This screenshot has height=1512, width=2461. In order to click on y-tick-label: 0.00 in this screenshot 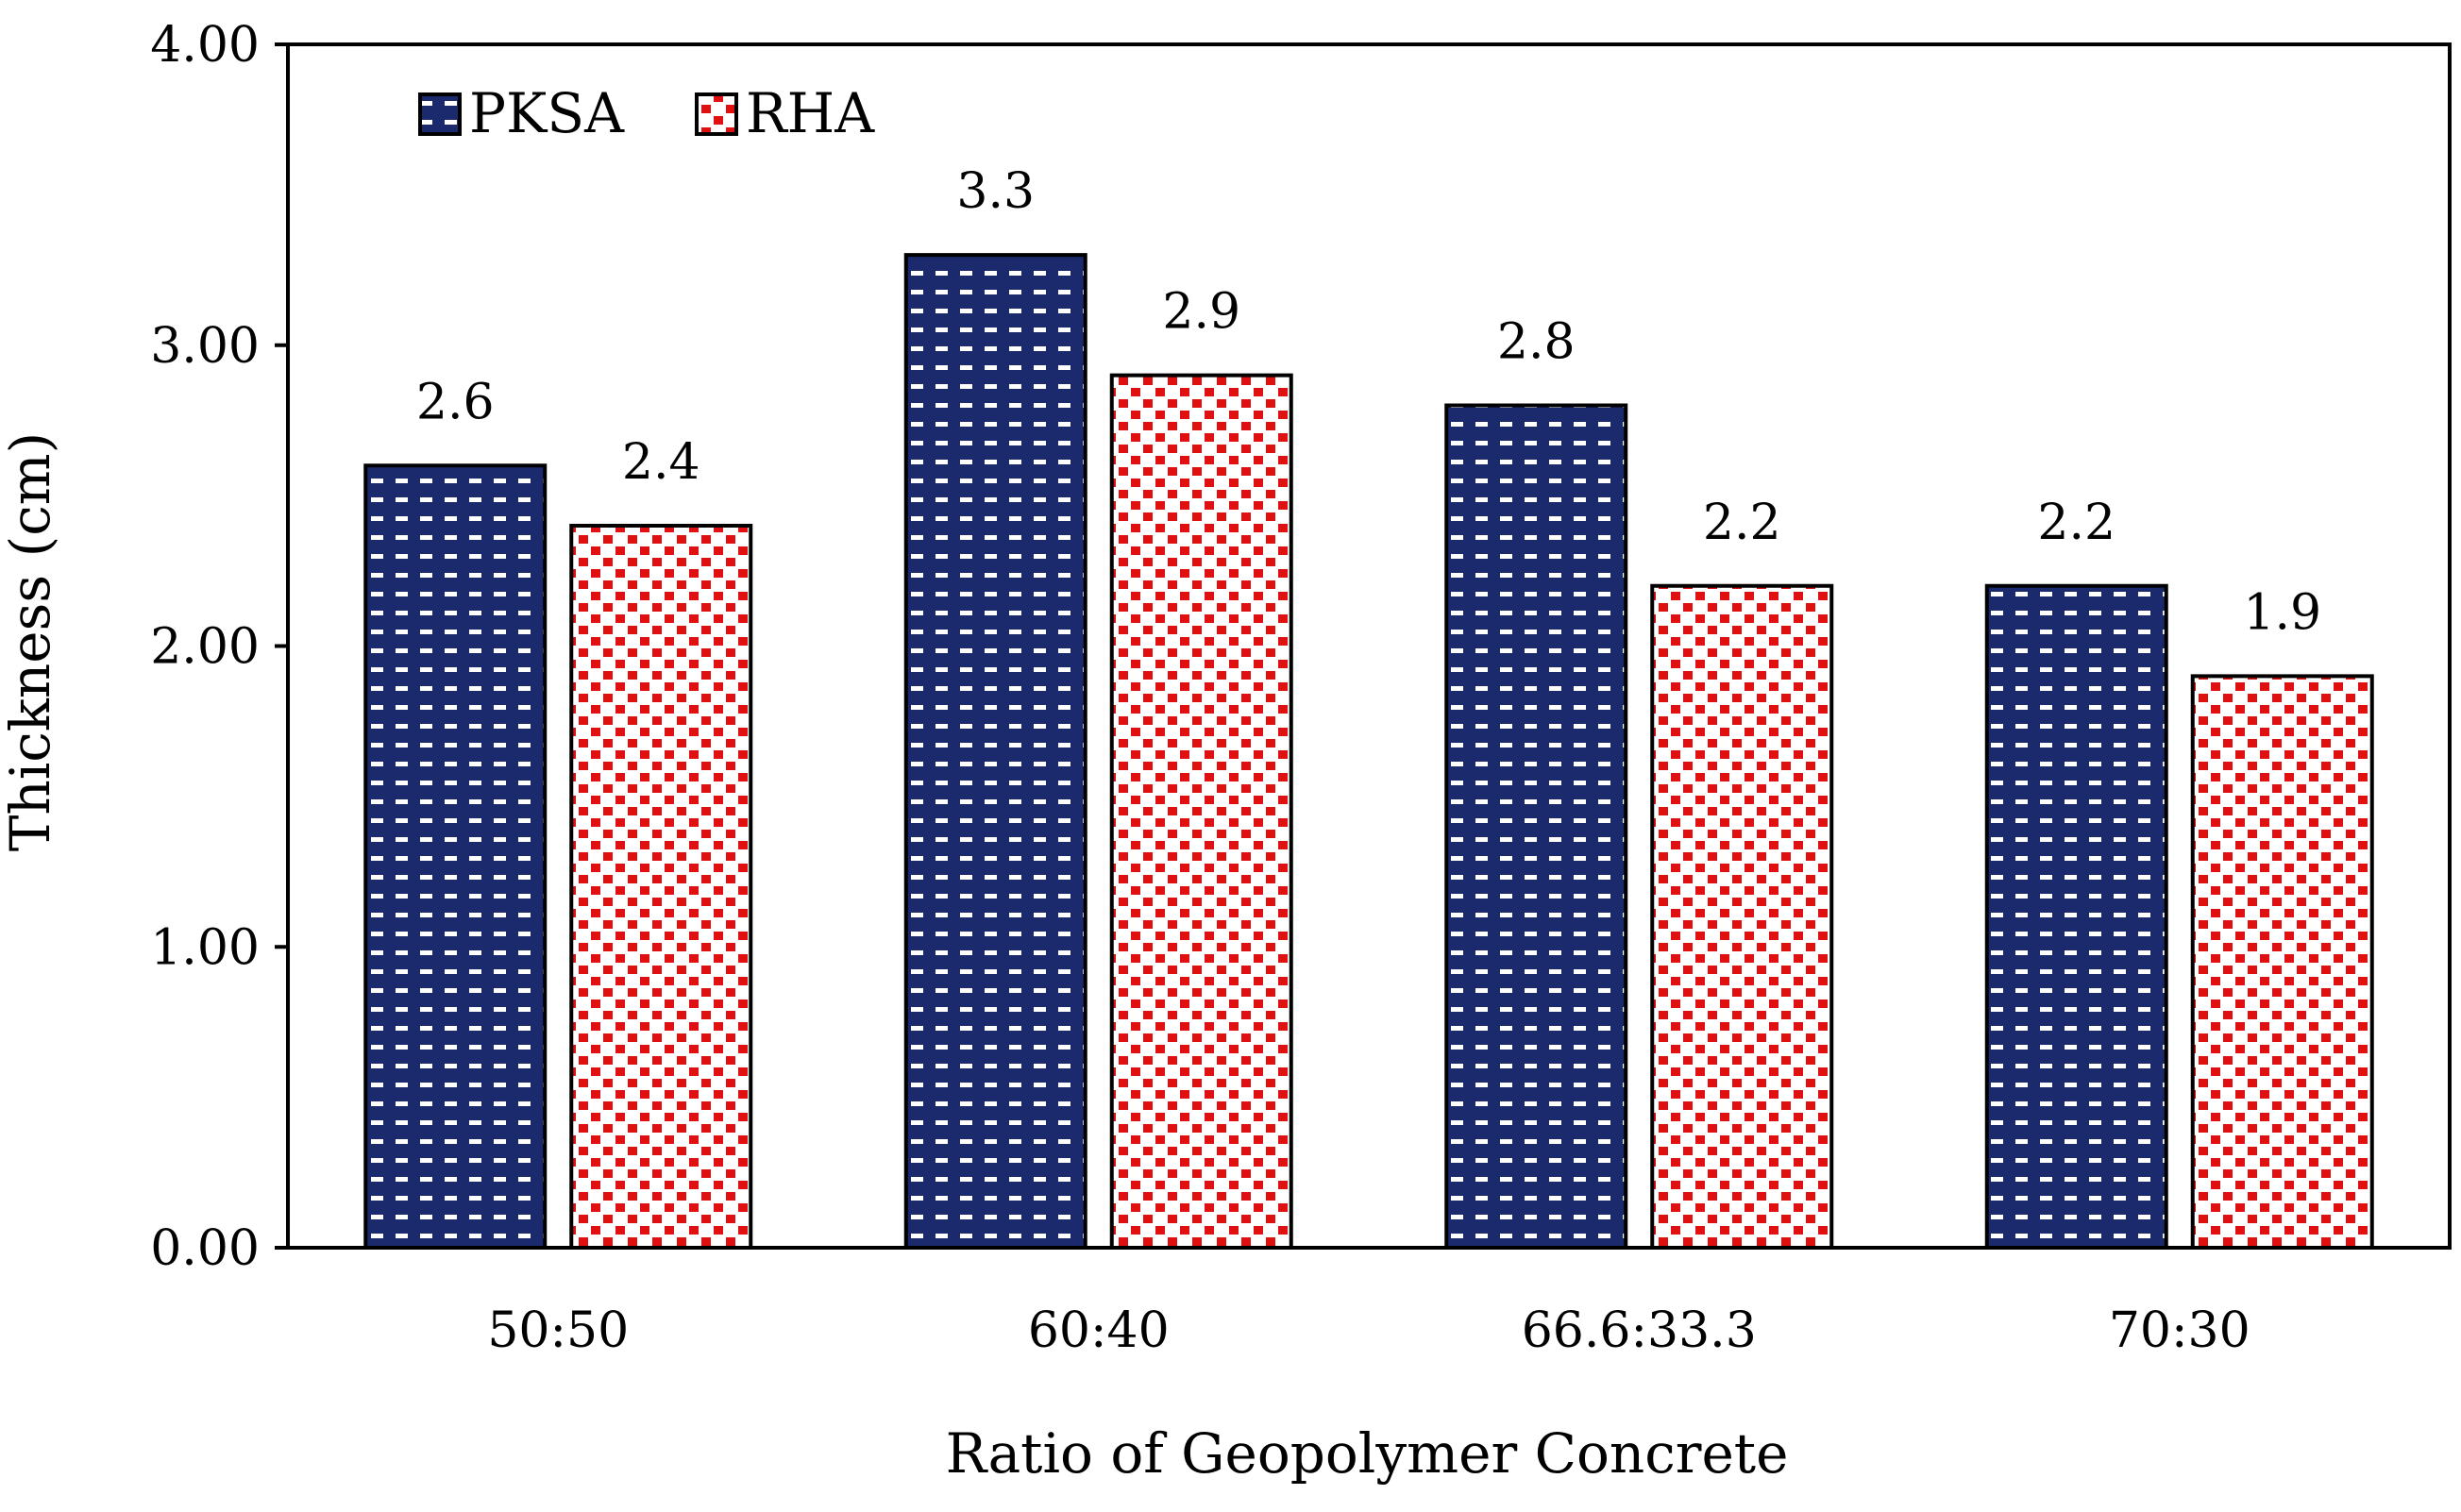, I will do `click(205, 1248)`.